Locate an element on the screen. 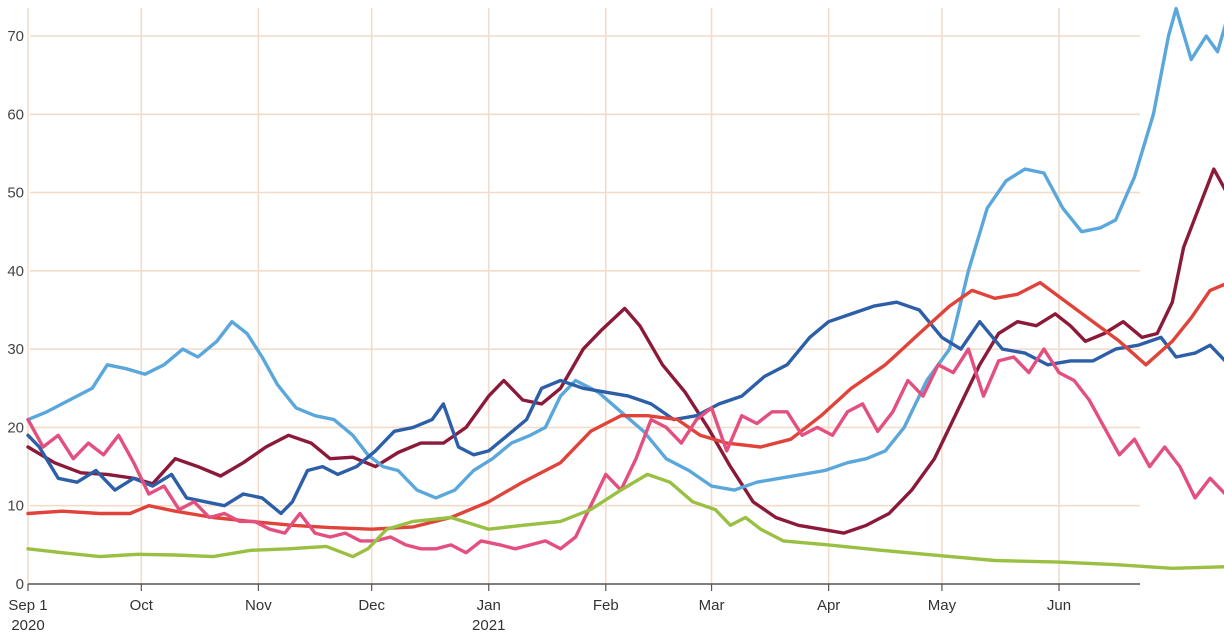 This screenshot has height=635, width=1224. x-tick-label: Jan is located at coordinates (489, 605).